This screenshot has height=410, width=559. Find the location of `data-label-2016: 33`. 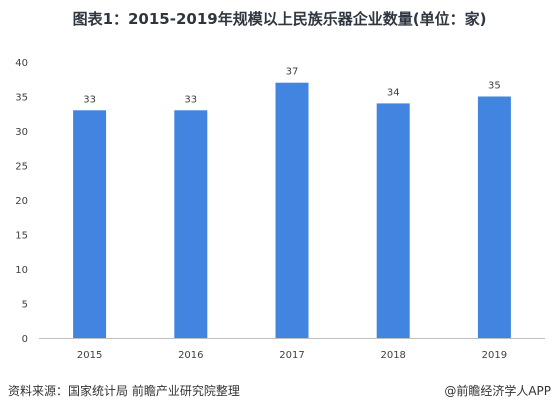

data-label-2016: 33 is located at coordinates (190, 99).